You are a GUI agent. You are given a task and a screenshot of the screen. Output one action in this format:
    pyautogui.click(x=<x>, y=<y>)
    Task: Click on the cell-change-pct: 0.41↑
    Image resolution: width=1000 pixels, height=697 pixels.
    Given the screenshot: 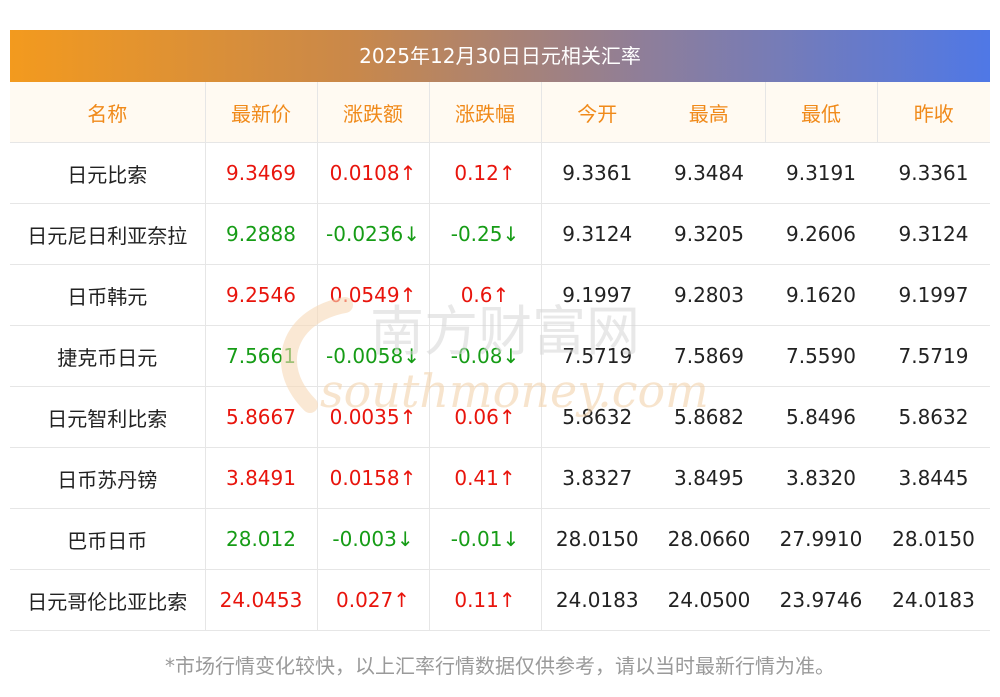 What is the action you would take?
    pyautogui.click(x=485, y=478)
    